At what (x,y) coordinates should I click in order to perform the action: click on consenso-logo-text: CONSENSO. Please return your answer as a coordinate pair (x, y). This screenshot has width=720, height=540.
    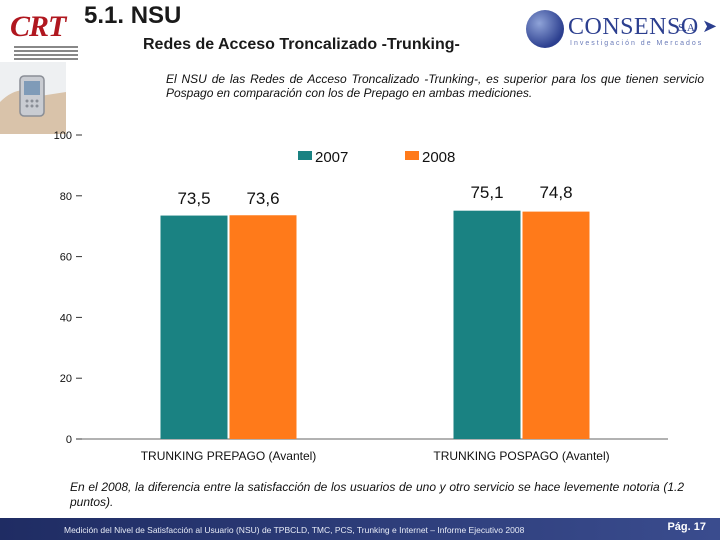
    Looking at the image, I should click on (633, 27).